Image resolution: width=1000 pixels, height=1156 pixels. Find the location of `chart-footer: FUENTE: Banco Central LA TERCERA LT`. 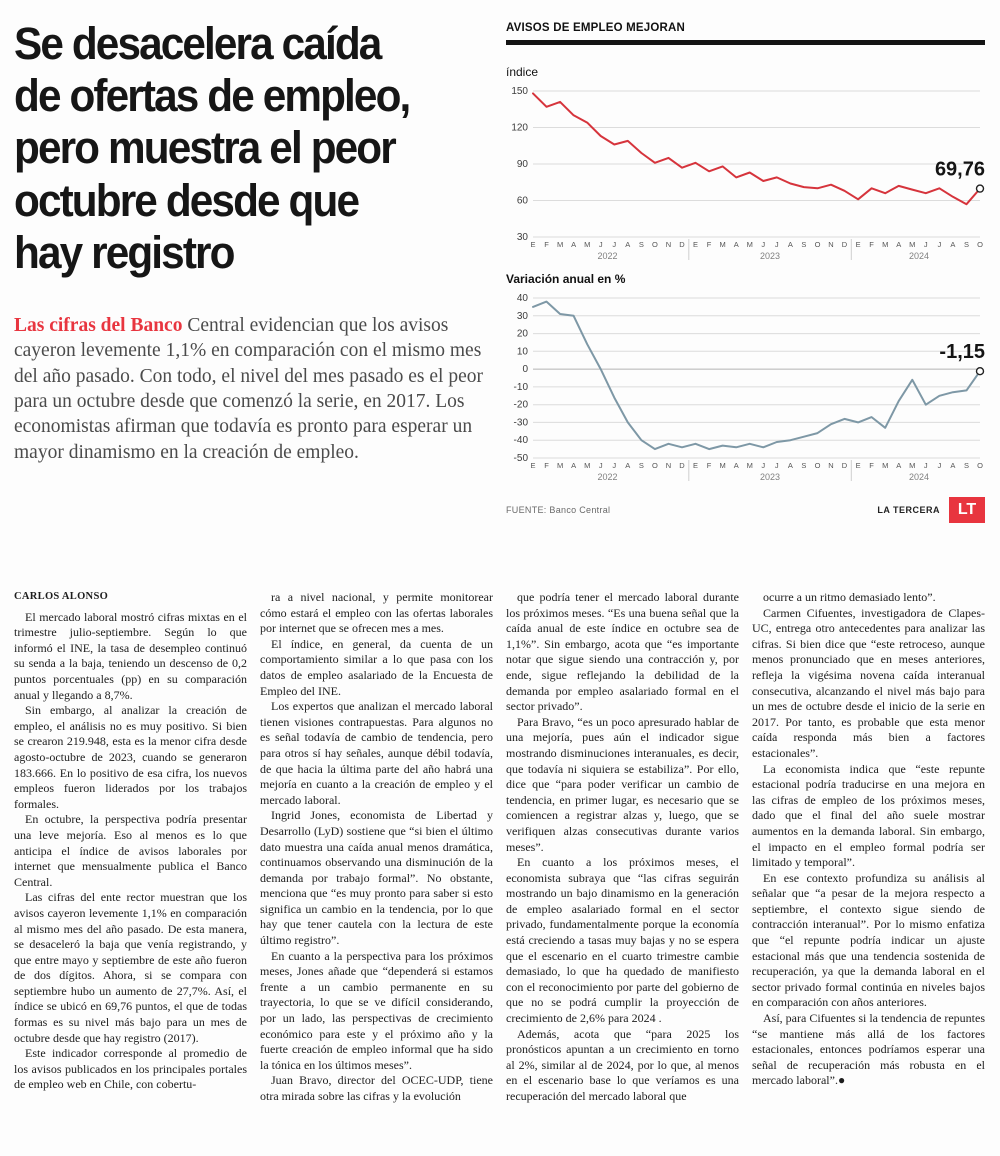

chart-footer: FUENTE: Banco Central LA TERCERA LT is located at coordinates (745, 510).